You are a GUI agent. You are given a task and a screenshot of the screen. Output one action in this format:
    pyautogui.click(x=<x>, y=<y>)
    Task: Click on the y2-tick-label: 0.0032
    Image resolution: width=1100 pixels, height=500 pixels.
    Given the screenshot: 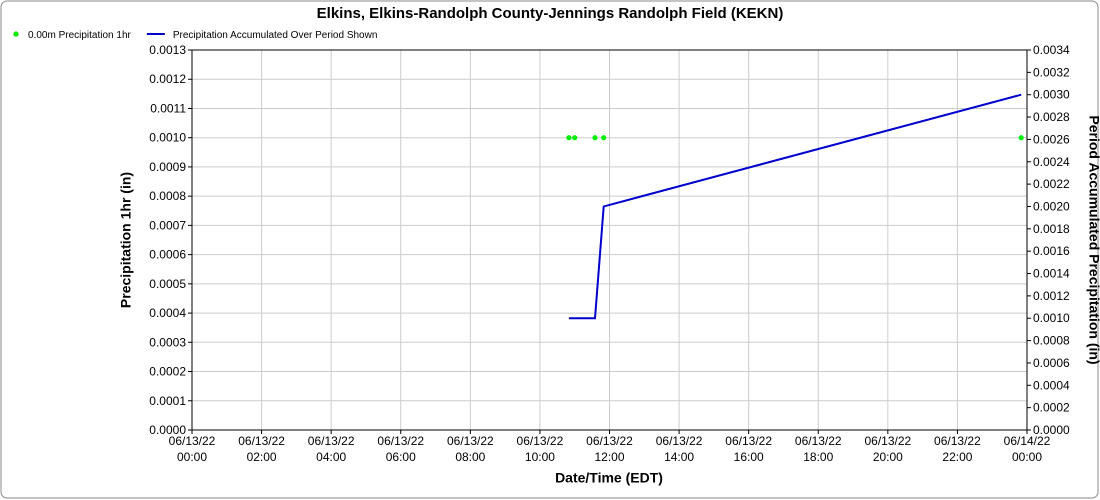 What is the action you would take?
    pyautogui.click(x=1051, y=72)
    